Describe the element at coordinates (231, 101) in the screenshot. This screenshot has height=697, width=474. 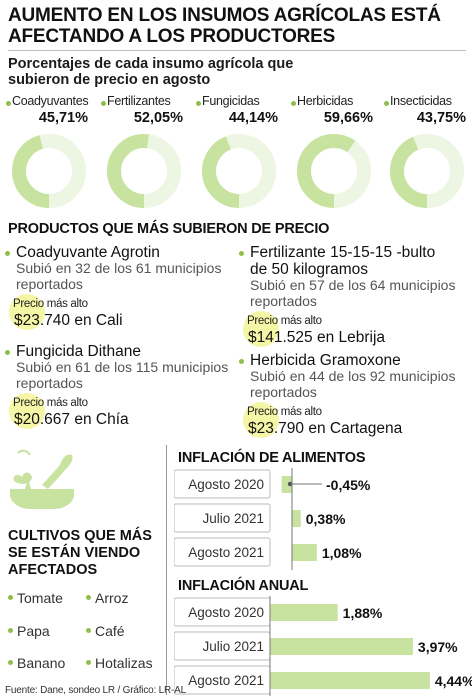
I see `donut-label: Fungicidas` at that location.